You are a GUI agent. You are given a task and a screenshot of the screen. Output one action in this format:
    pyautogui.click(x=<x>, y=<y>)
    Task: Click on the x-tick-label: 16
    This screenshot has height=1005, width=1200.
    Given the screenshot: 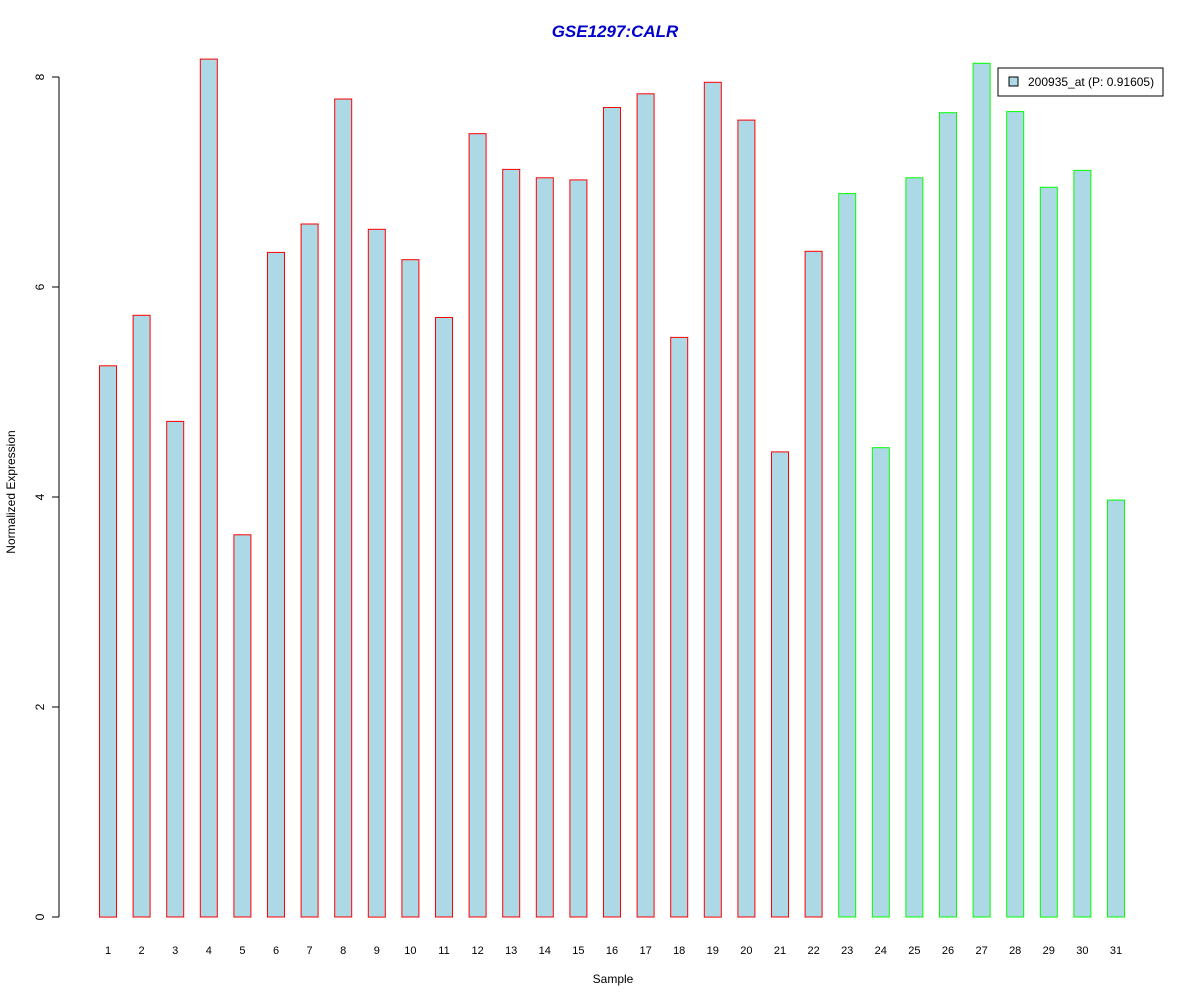 What is the action you would take?
    pyautogui.click(x=612, y=951)
    